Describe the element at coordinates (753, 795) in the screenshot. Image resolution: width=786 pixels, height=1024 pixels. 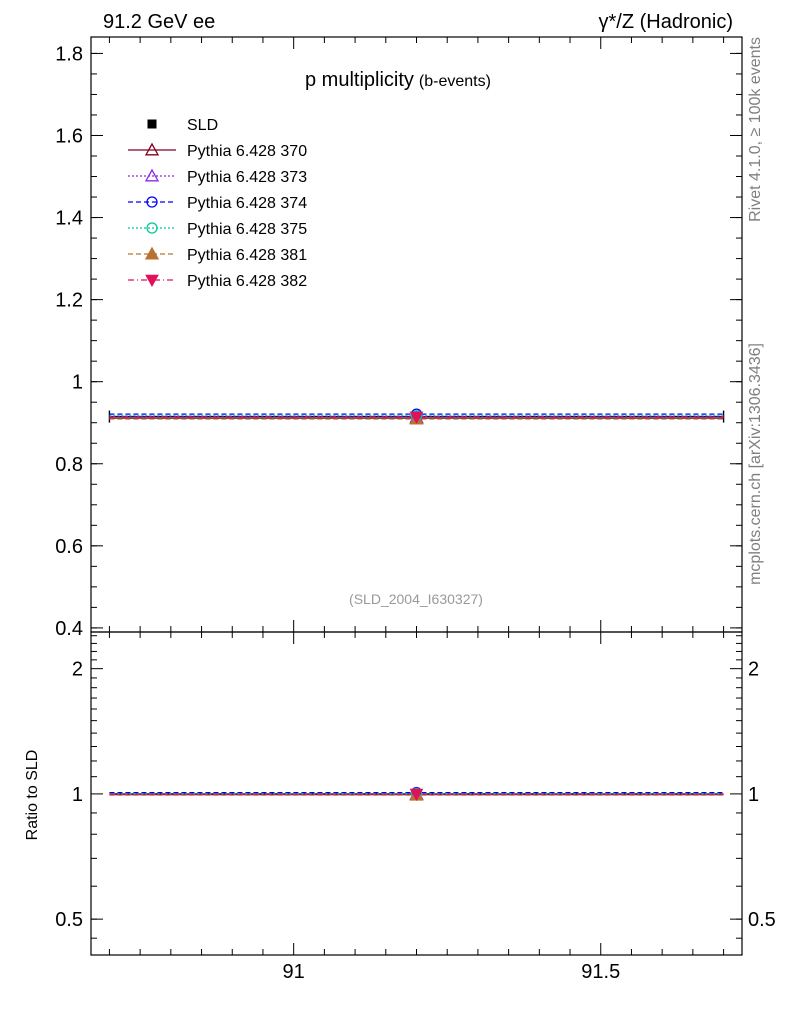
I see `ratio-y-tick-label-right: 1` at that location.